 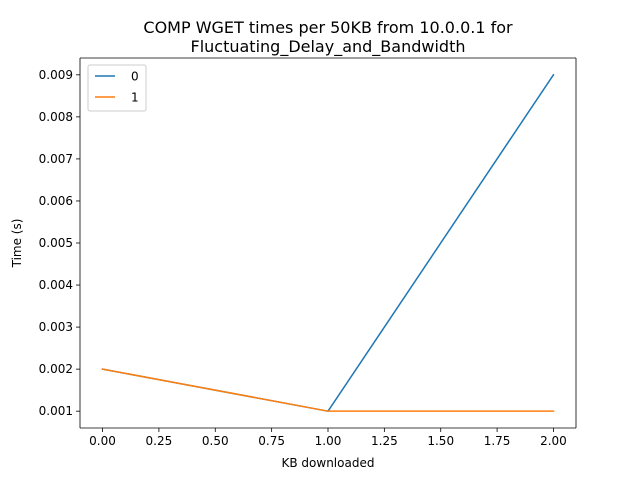 I want to click on x-tick-label: 0.75, so click(x=271, y=441).